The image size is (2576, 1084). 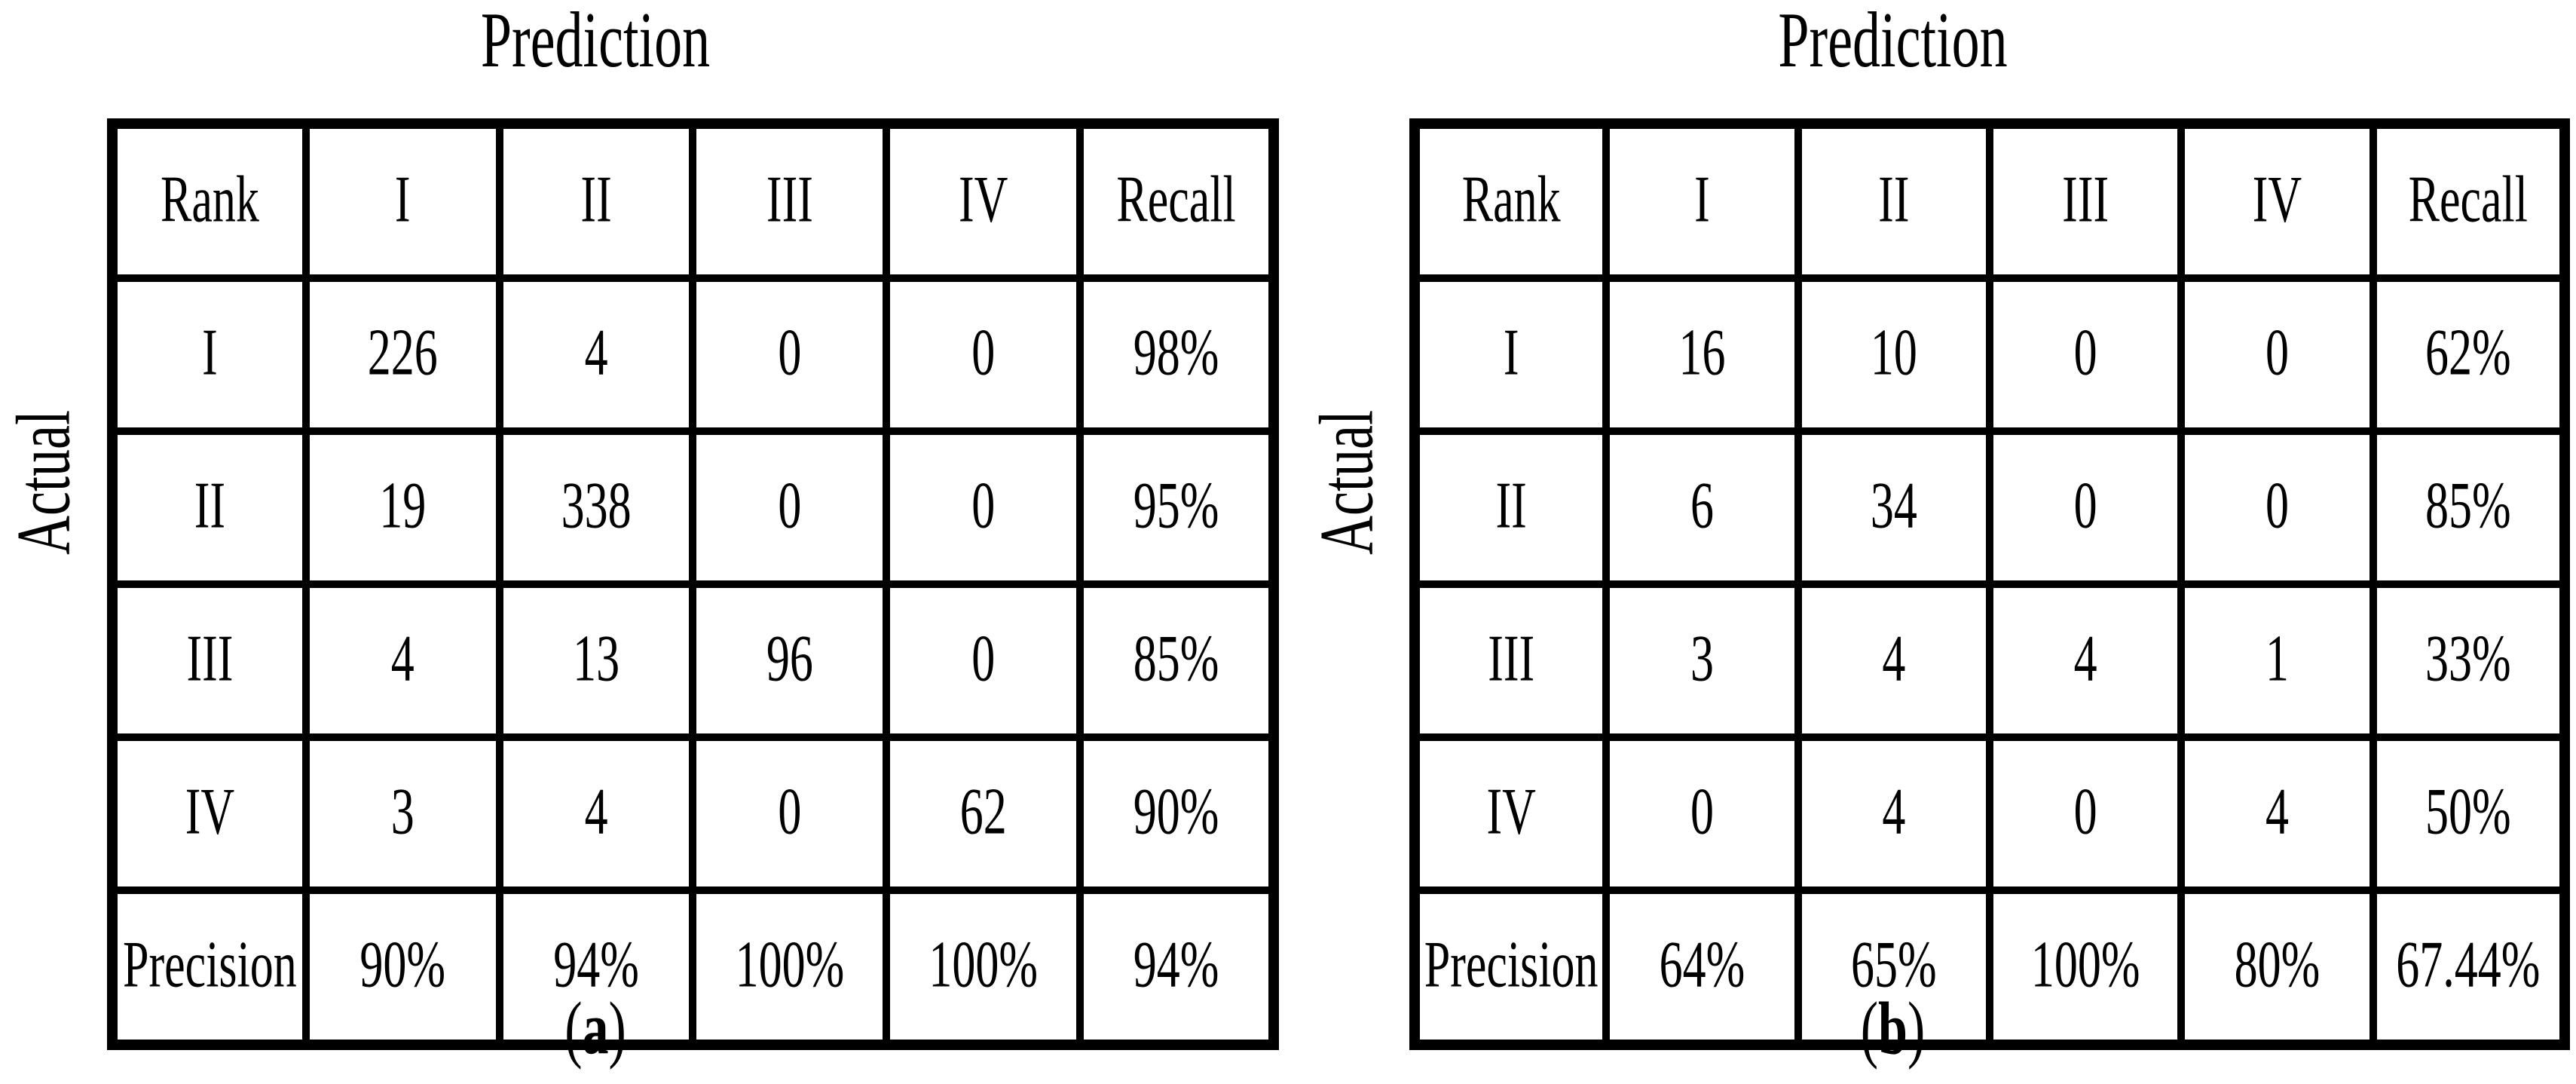 I want to click on diagonal-cell-iv-iv: 62, so click(x=984, y=813).